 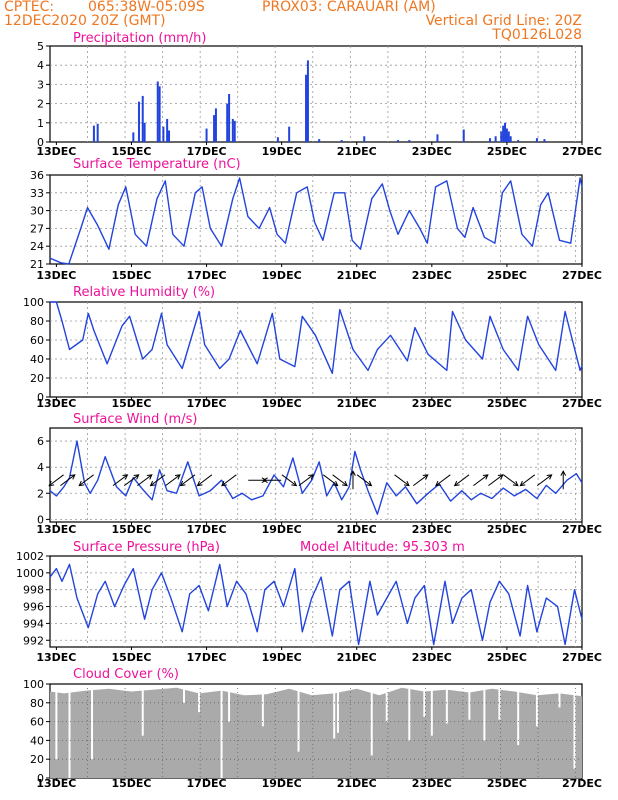 What do you see at coordinates (316, 732) in the screenshot?
I see `cloud-cover-area` at bounding box center [316, 732].